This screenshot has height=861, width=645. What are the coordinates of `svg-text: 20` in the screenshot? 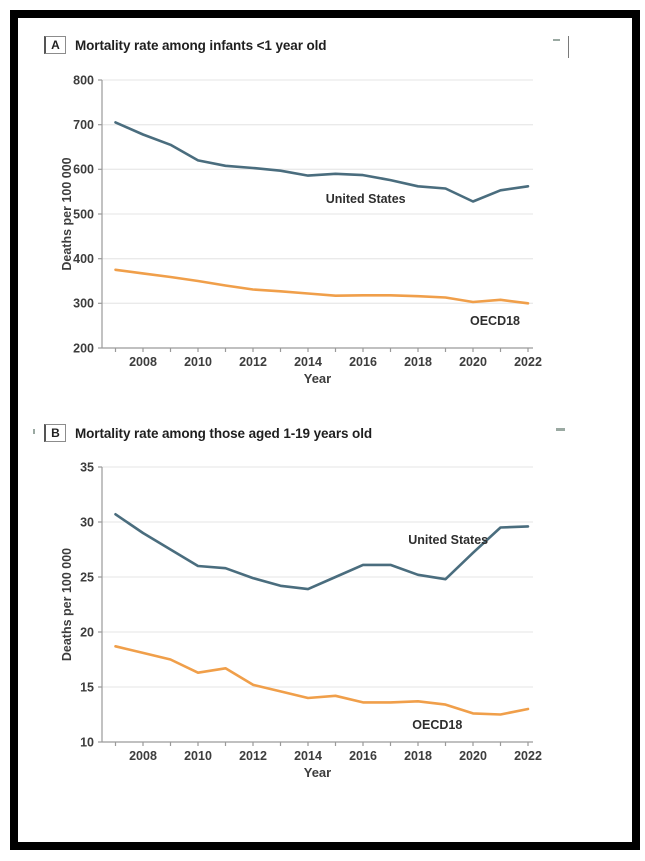 It's located at (87, 632).